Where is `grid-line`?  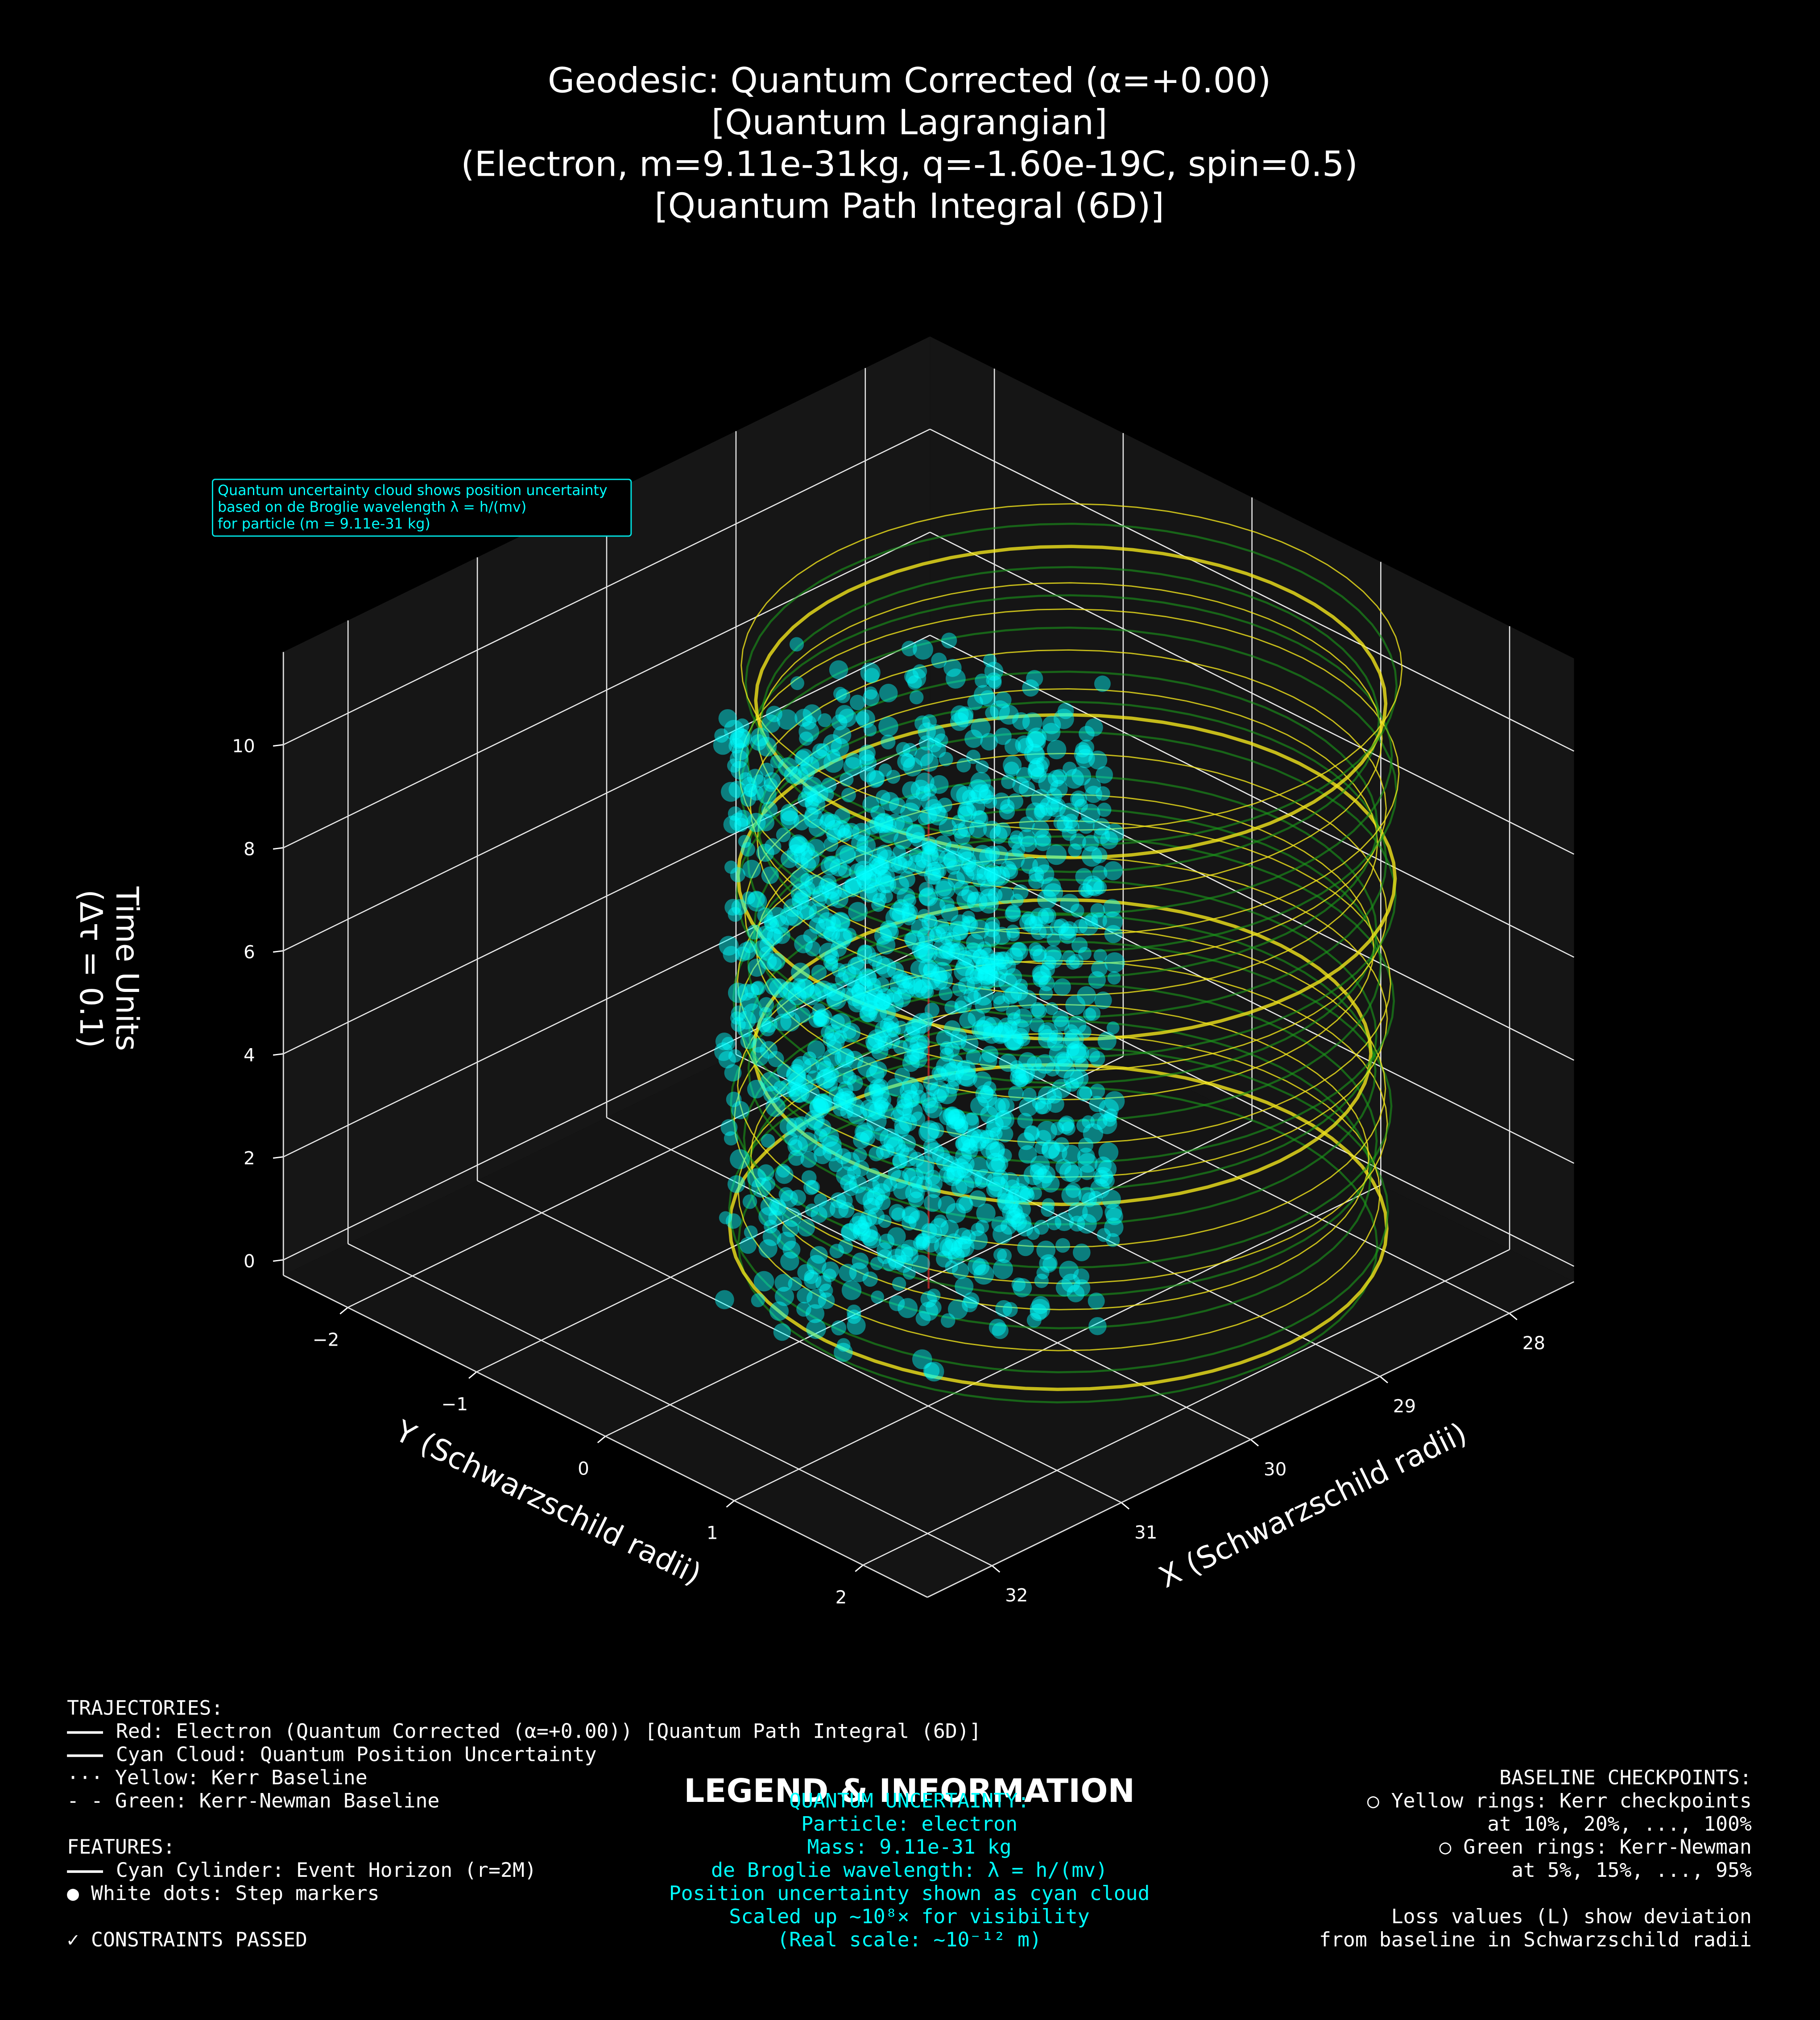 grid-line is located at coordinates (671, 1149).